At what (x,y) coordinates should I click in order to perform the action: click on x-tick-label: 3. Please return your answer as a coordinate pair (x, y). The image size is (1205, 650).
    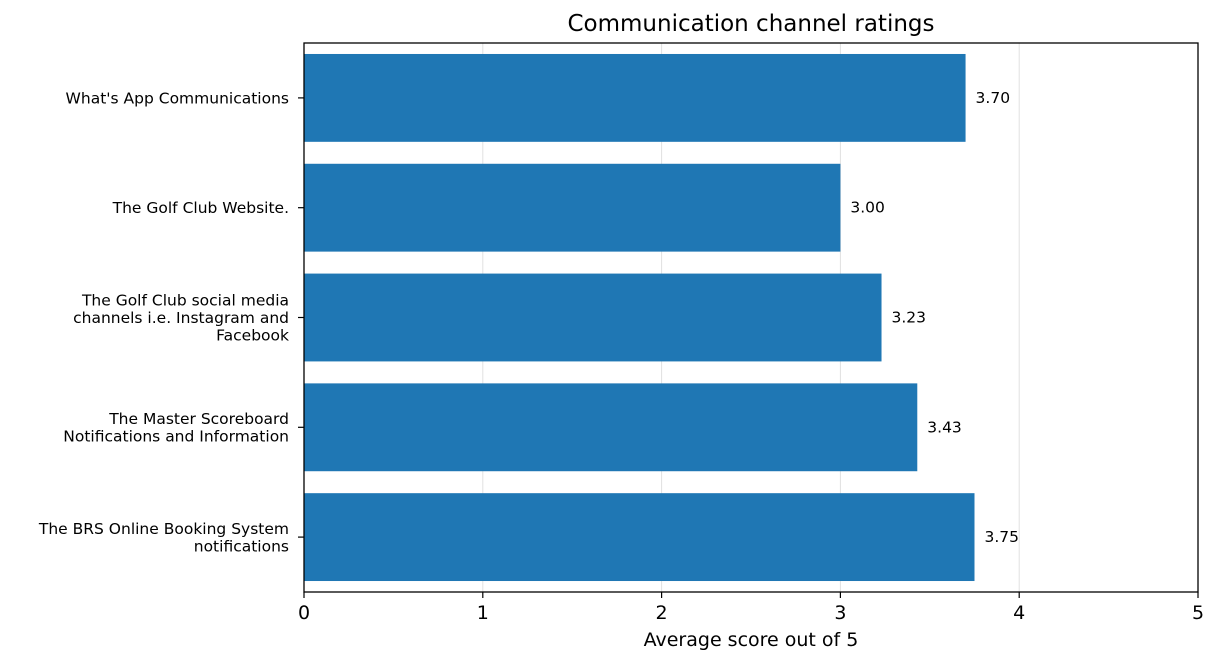
    Looking at the image, I should click on (840, 613).